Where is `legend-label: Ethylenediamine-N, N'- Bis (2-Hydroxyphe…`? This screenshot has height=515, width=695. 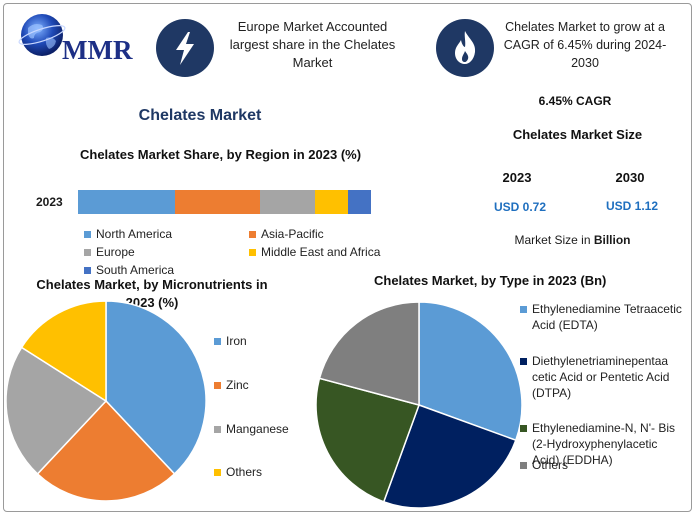 legend-label: Ethylenediamine-N, N'- Bis (2-Hydroxyphe… is located at coordinates (604, 444).